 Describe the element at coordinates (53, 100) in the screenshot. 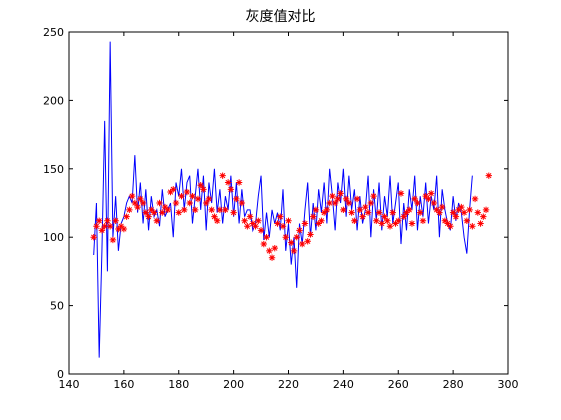

I see `y-tick-label: 200` at that location.